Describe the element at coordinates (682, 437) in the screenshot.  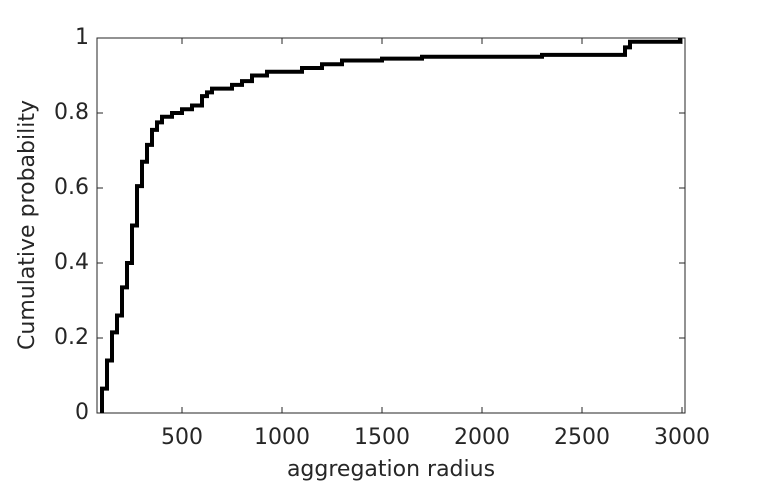
I see `x-tick-label: 3000` at that location.